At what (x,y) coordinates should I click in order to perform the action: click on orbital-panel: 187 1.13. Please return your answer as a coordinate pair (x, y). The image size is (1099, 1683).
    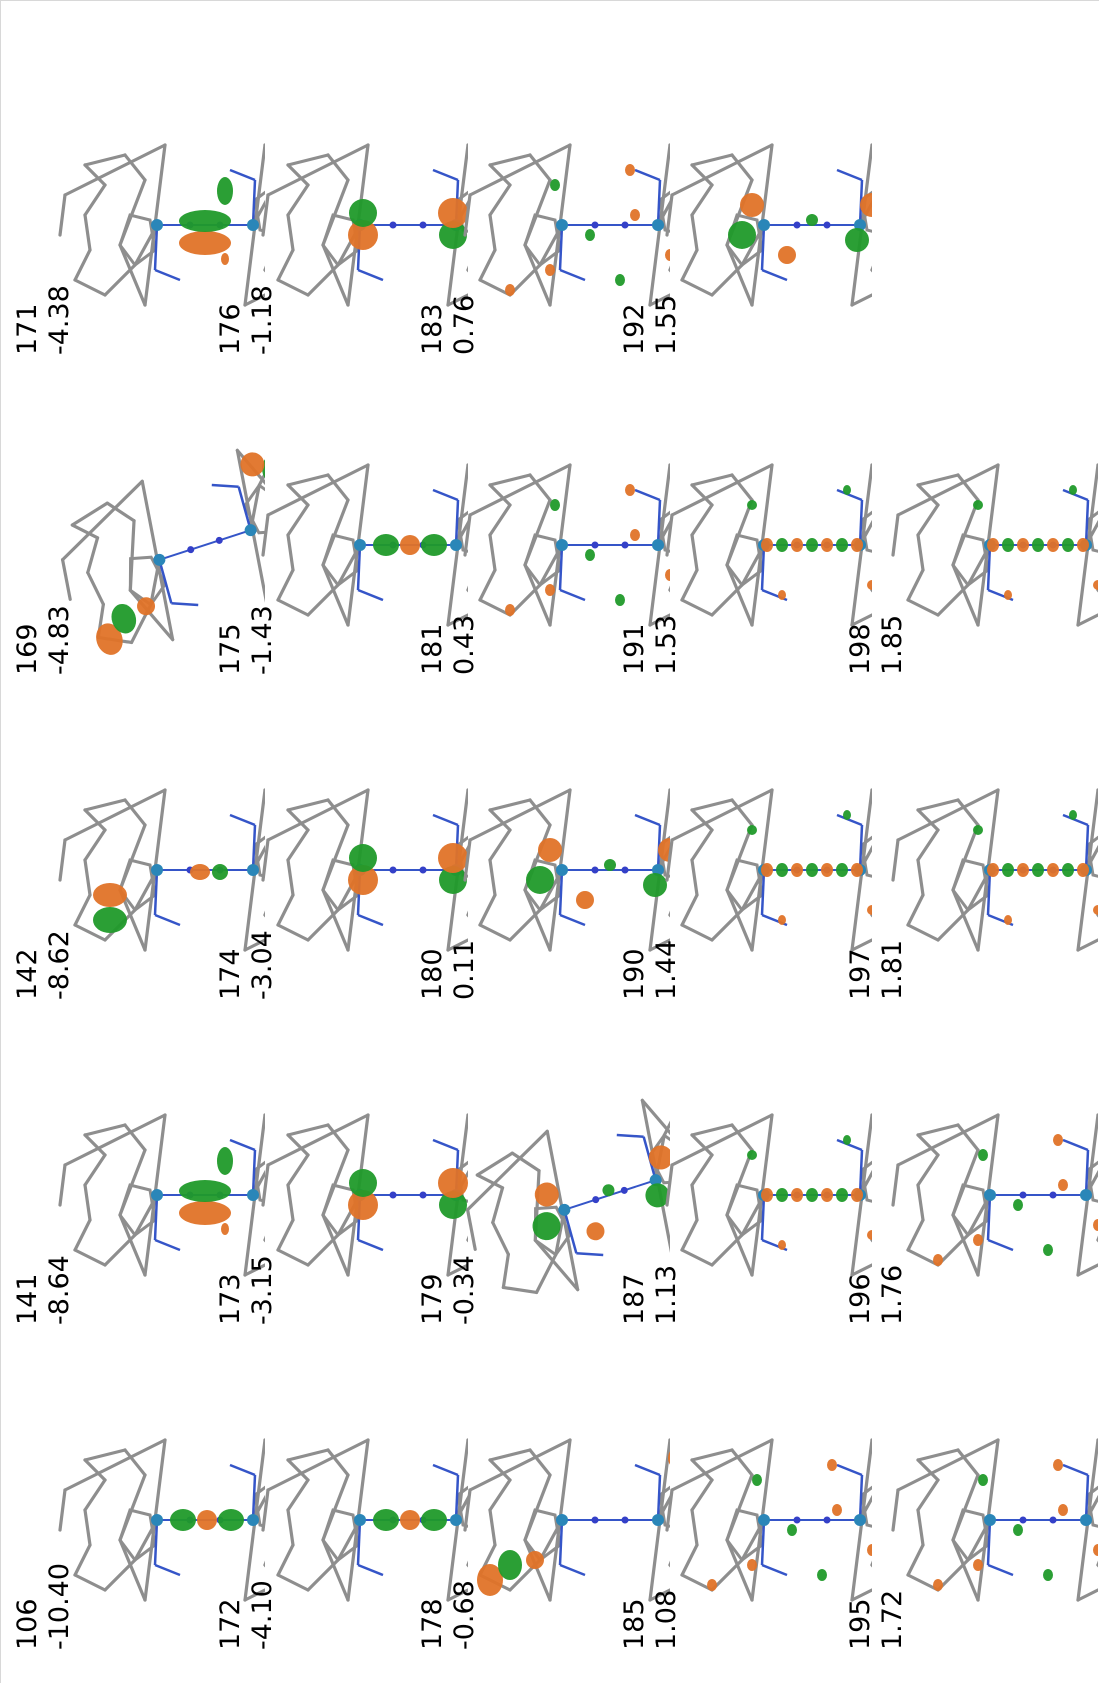
    Looking at the image, I should click on (744, 1161).